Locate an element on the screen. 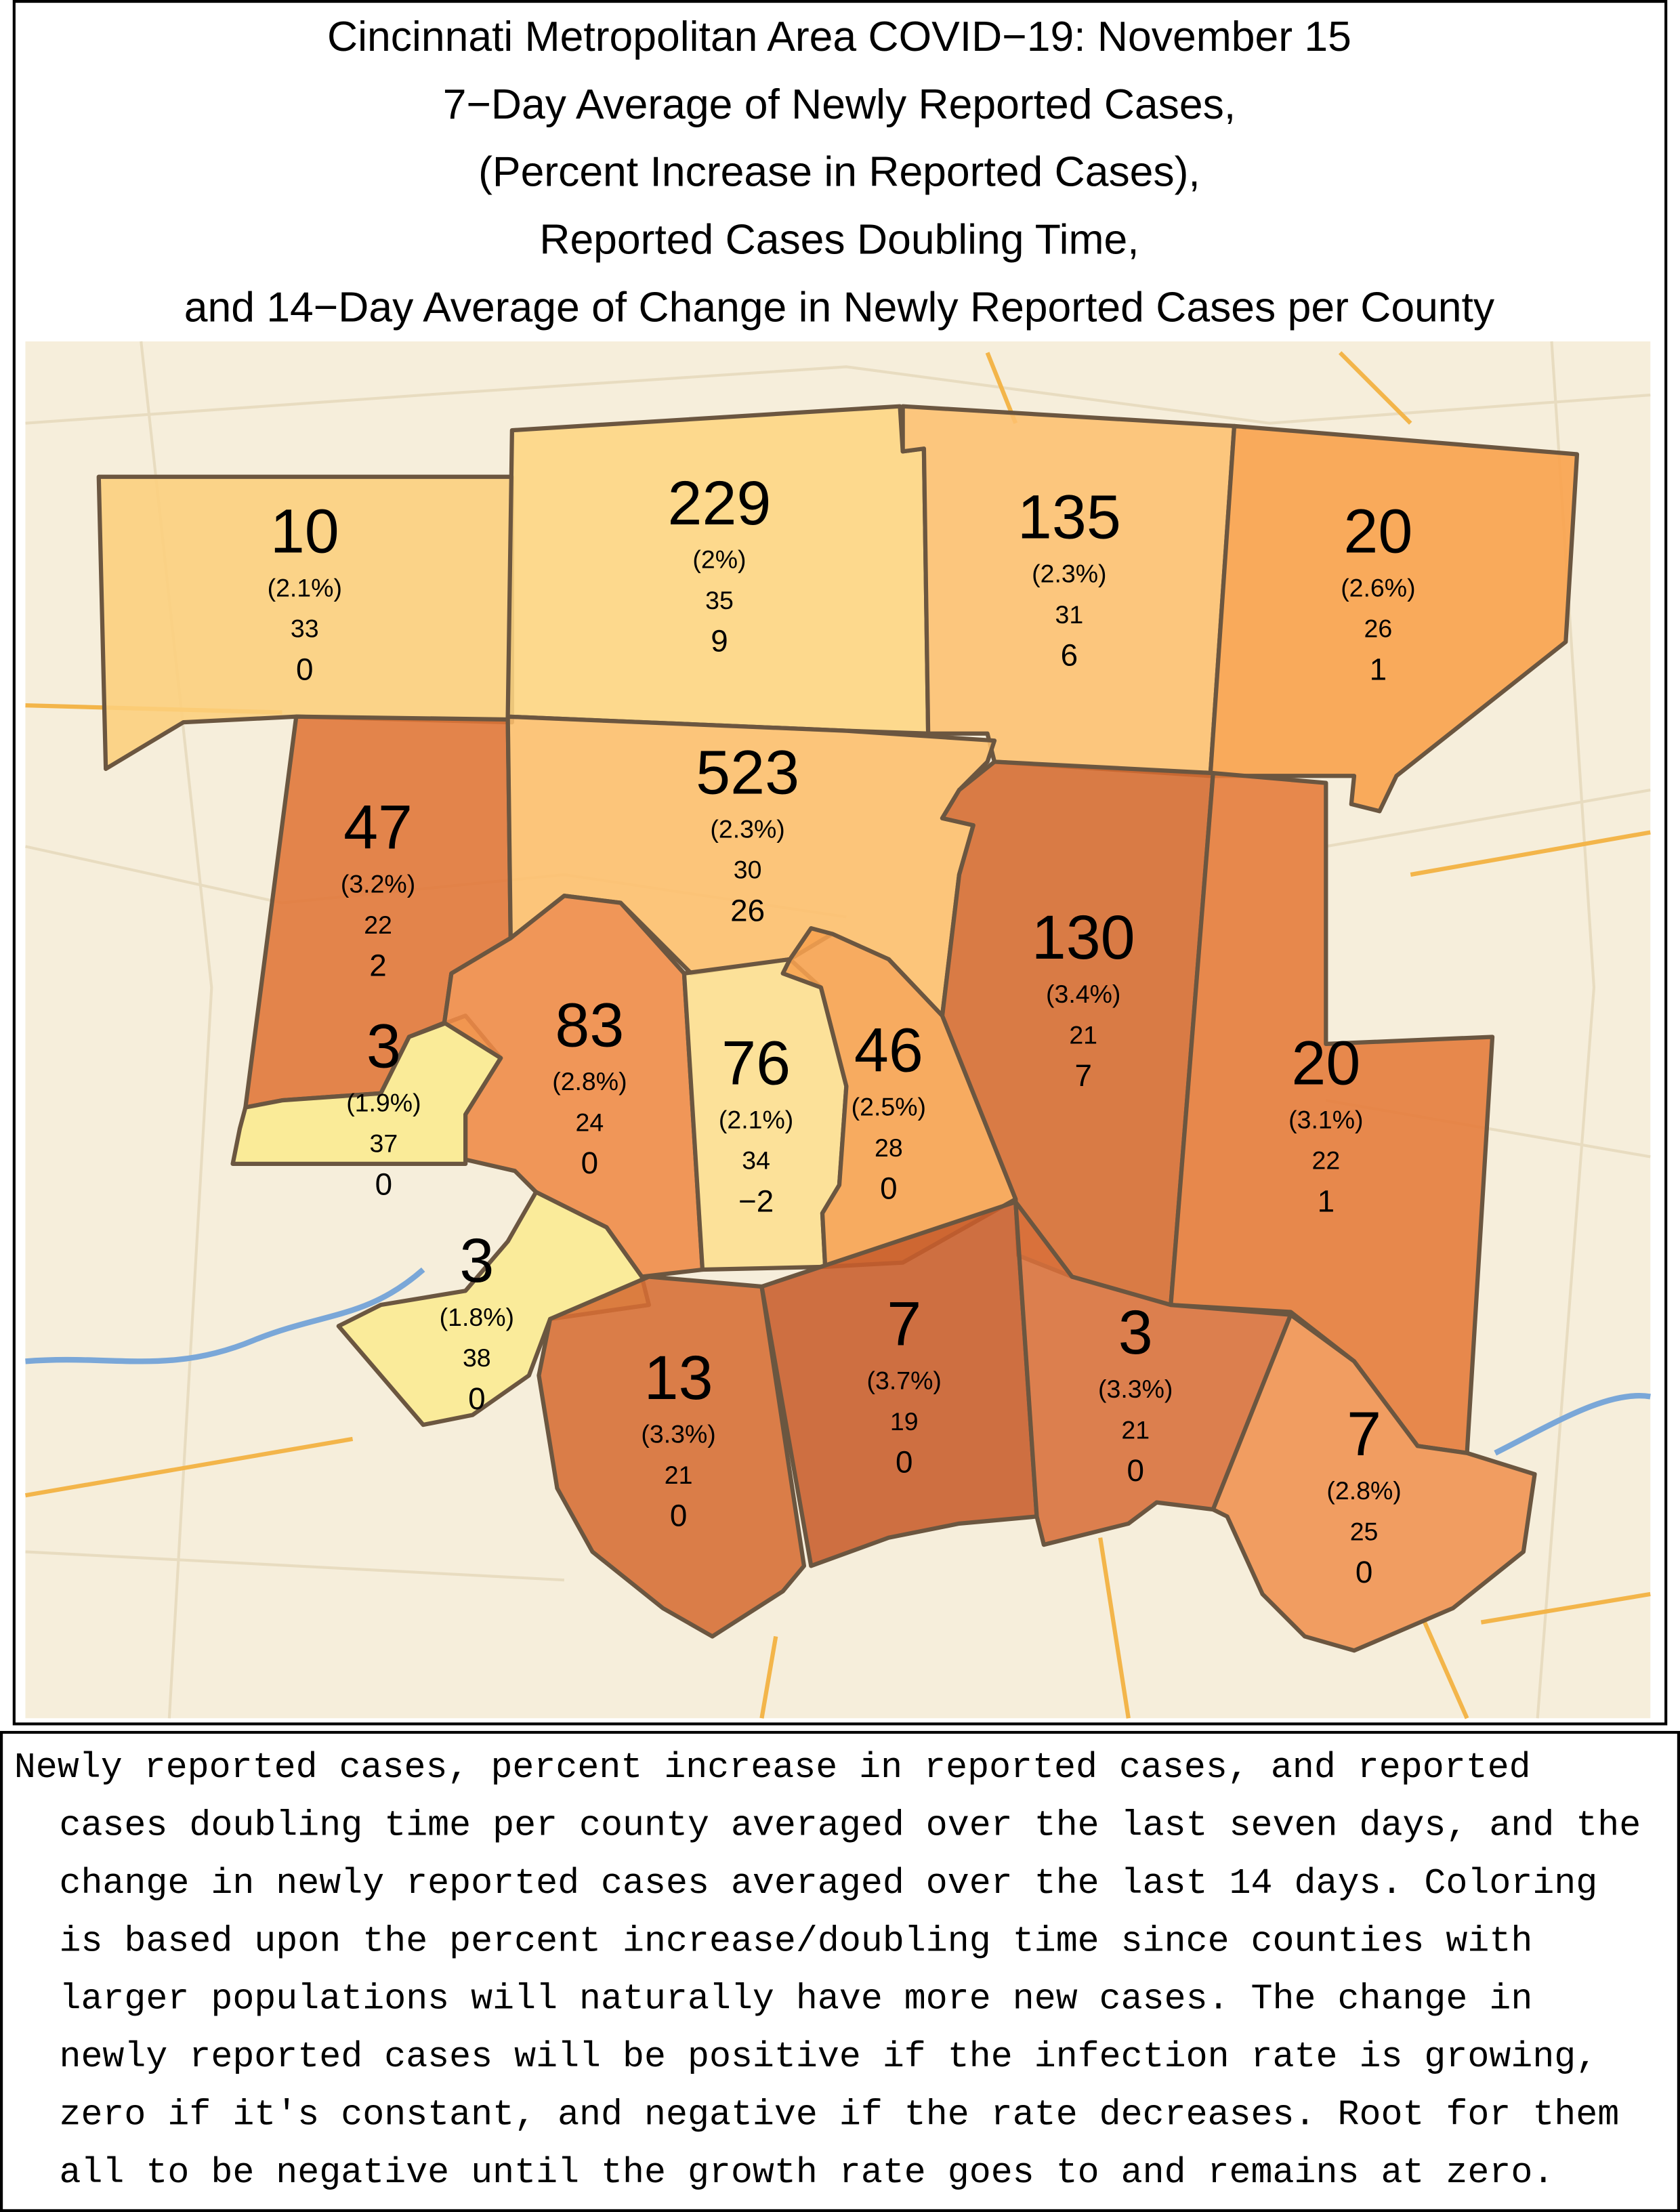 The width and height of the screenshot is (1680, 2212). county-doubling: 26 is located at coordinates (1378, 628).